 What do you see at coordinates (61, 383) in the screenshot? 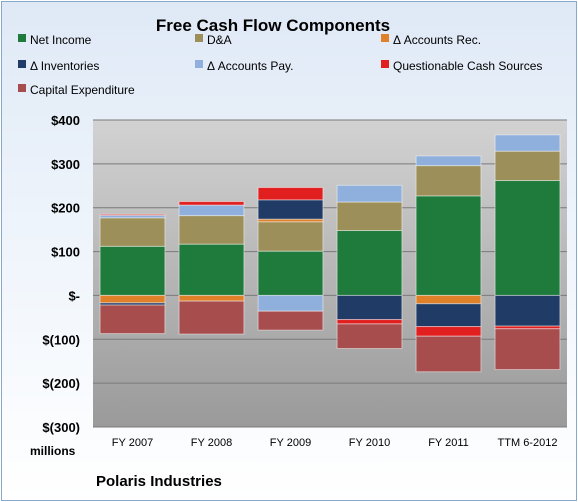
I see `y-tick-label: $(200)` at bounding box center [61, 383].